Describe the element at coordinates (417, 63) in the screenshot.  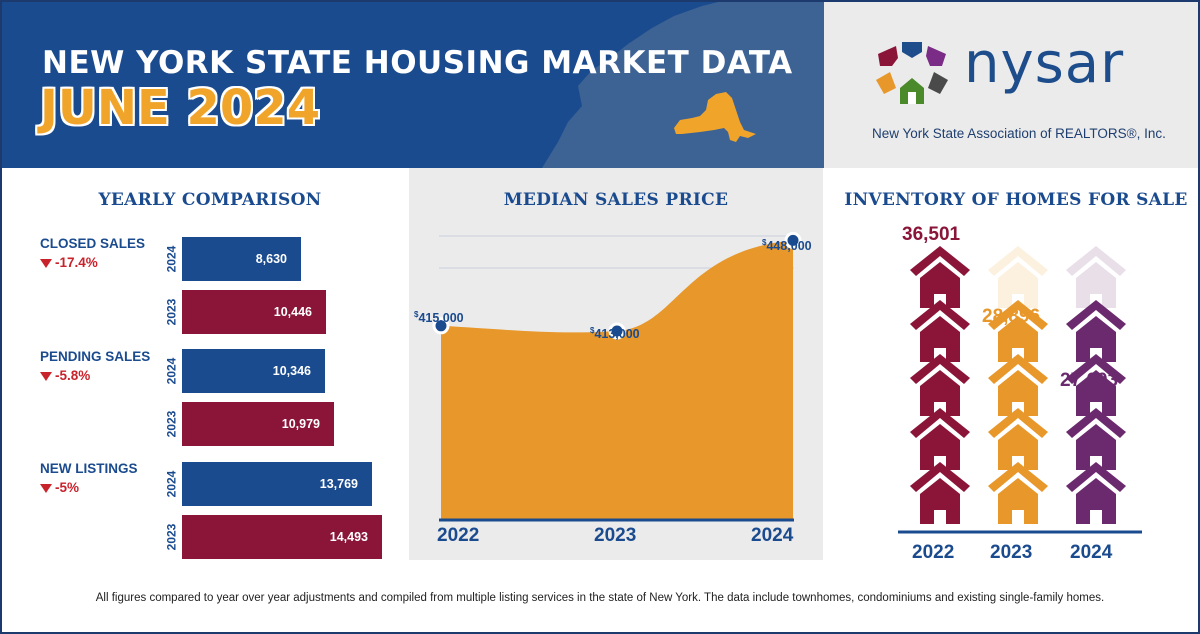
I see `page-title: NEW YORK STATE HOUSING MARKET DATA` at that location.